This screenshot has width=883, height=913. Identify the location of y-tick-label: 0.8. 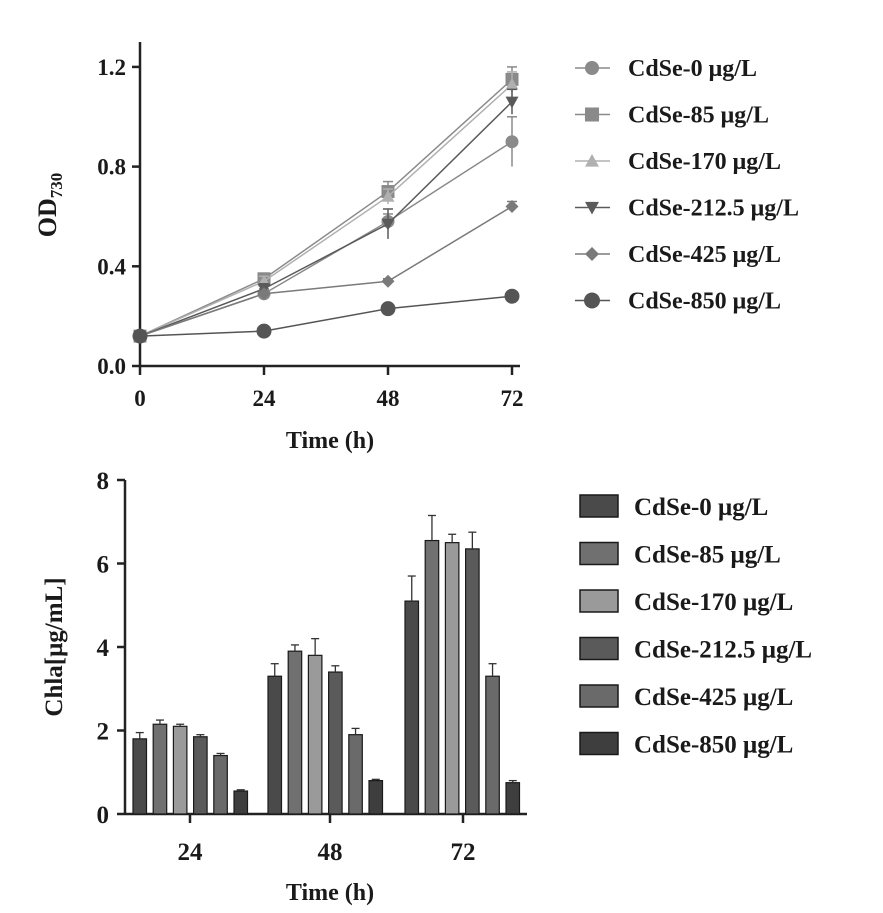
(111, 167).